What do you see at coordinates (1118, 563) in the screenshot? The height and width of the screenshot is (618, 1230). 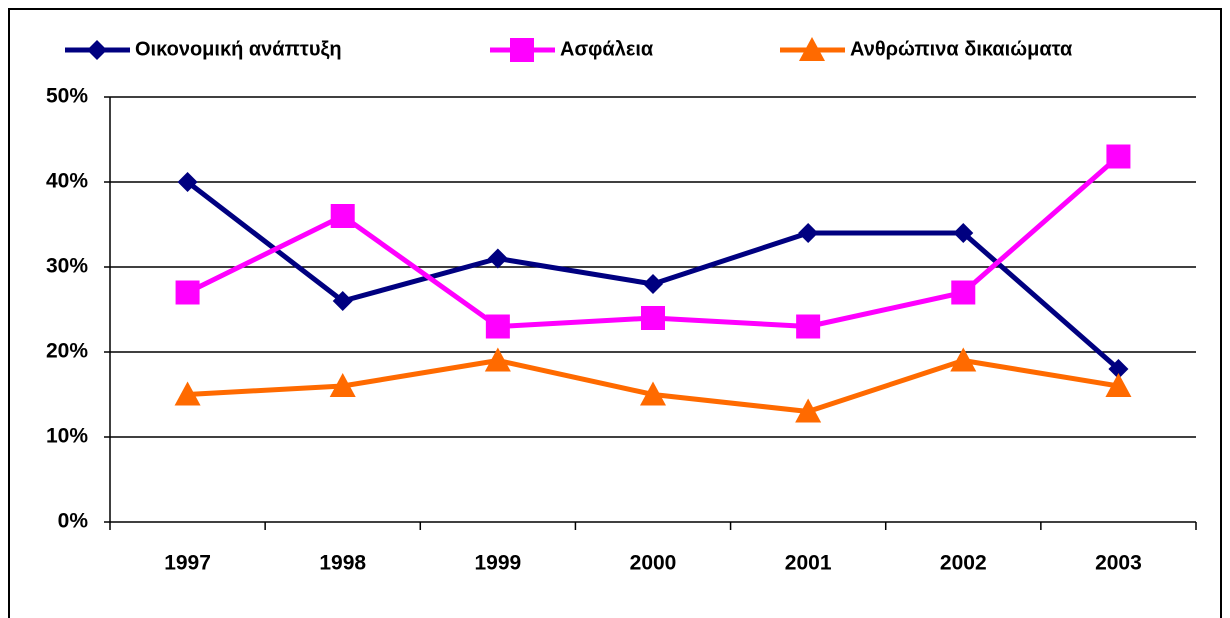 I see `x-tick-label: 2003` at bounding box center [1118, 563].